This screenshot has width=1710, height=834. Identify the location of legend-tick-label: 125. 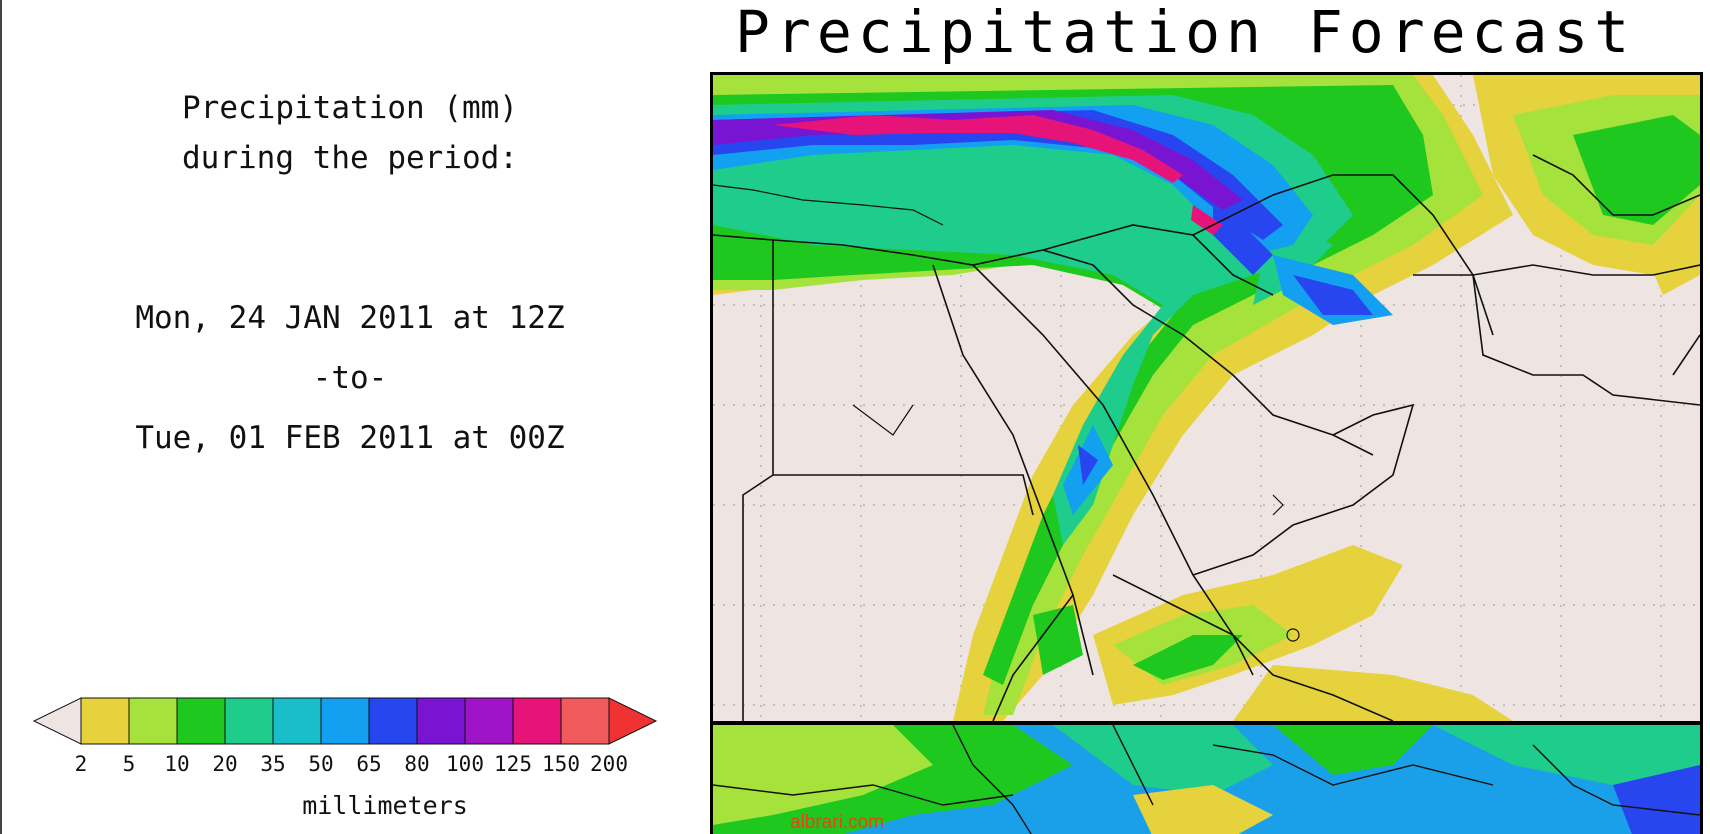
(513, 764).